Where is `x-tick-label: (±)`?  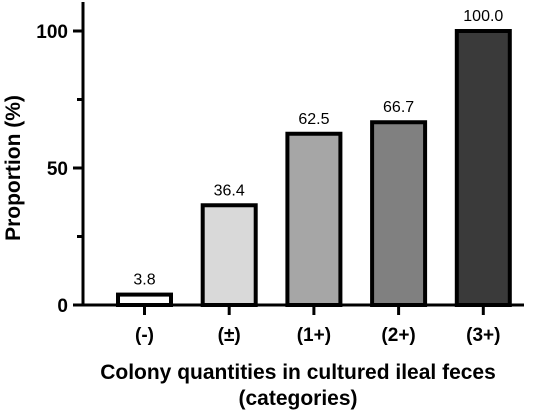 x-tick-label: (±) is located at coordinates (229, 335).